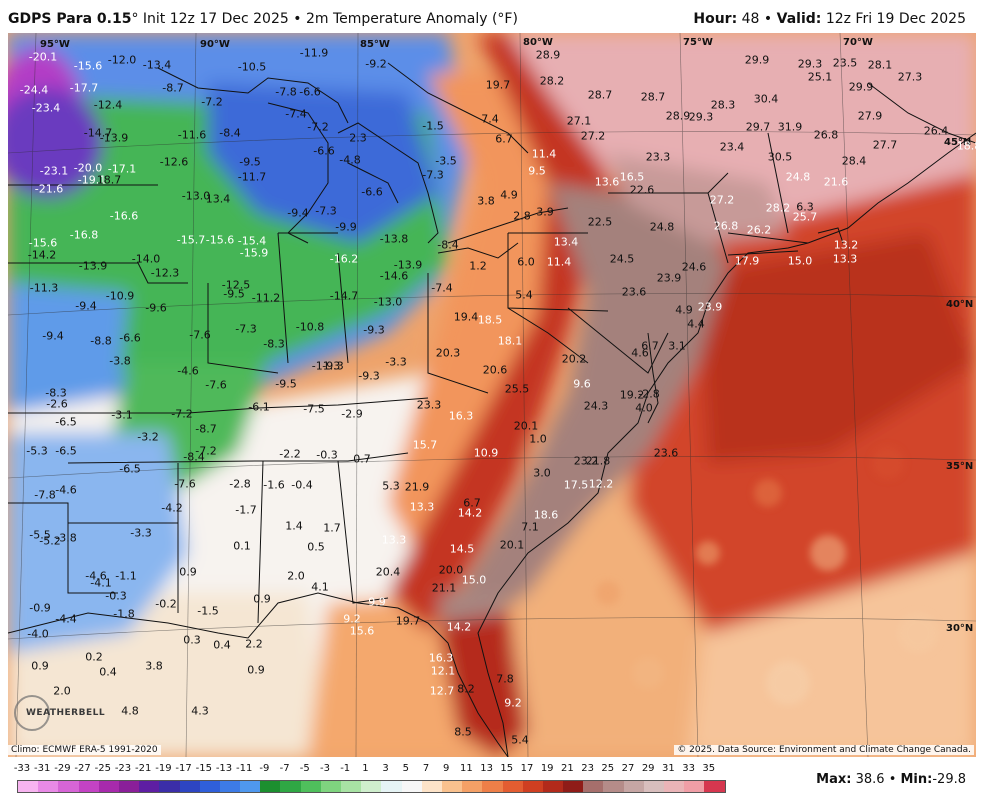  I want to click on anomaly-value: 28.7, so click(653, 97).